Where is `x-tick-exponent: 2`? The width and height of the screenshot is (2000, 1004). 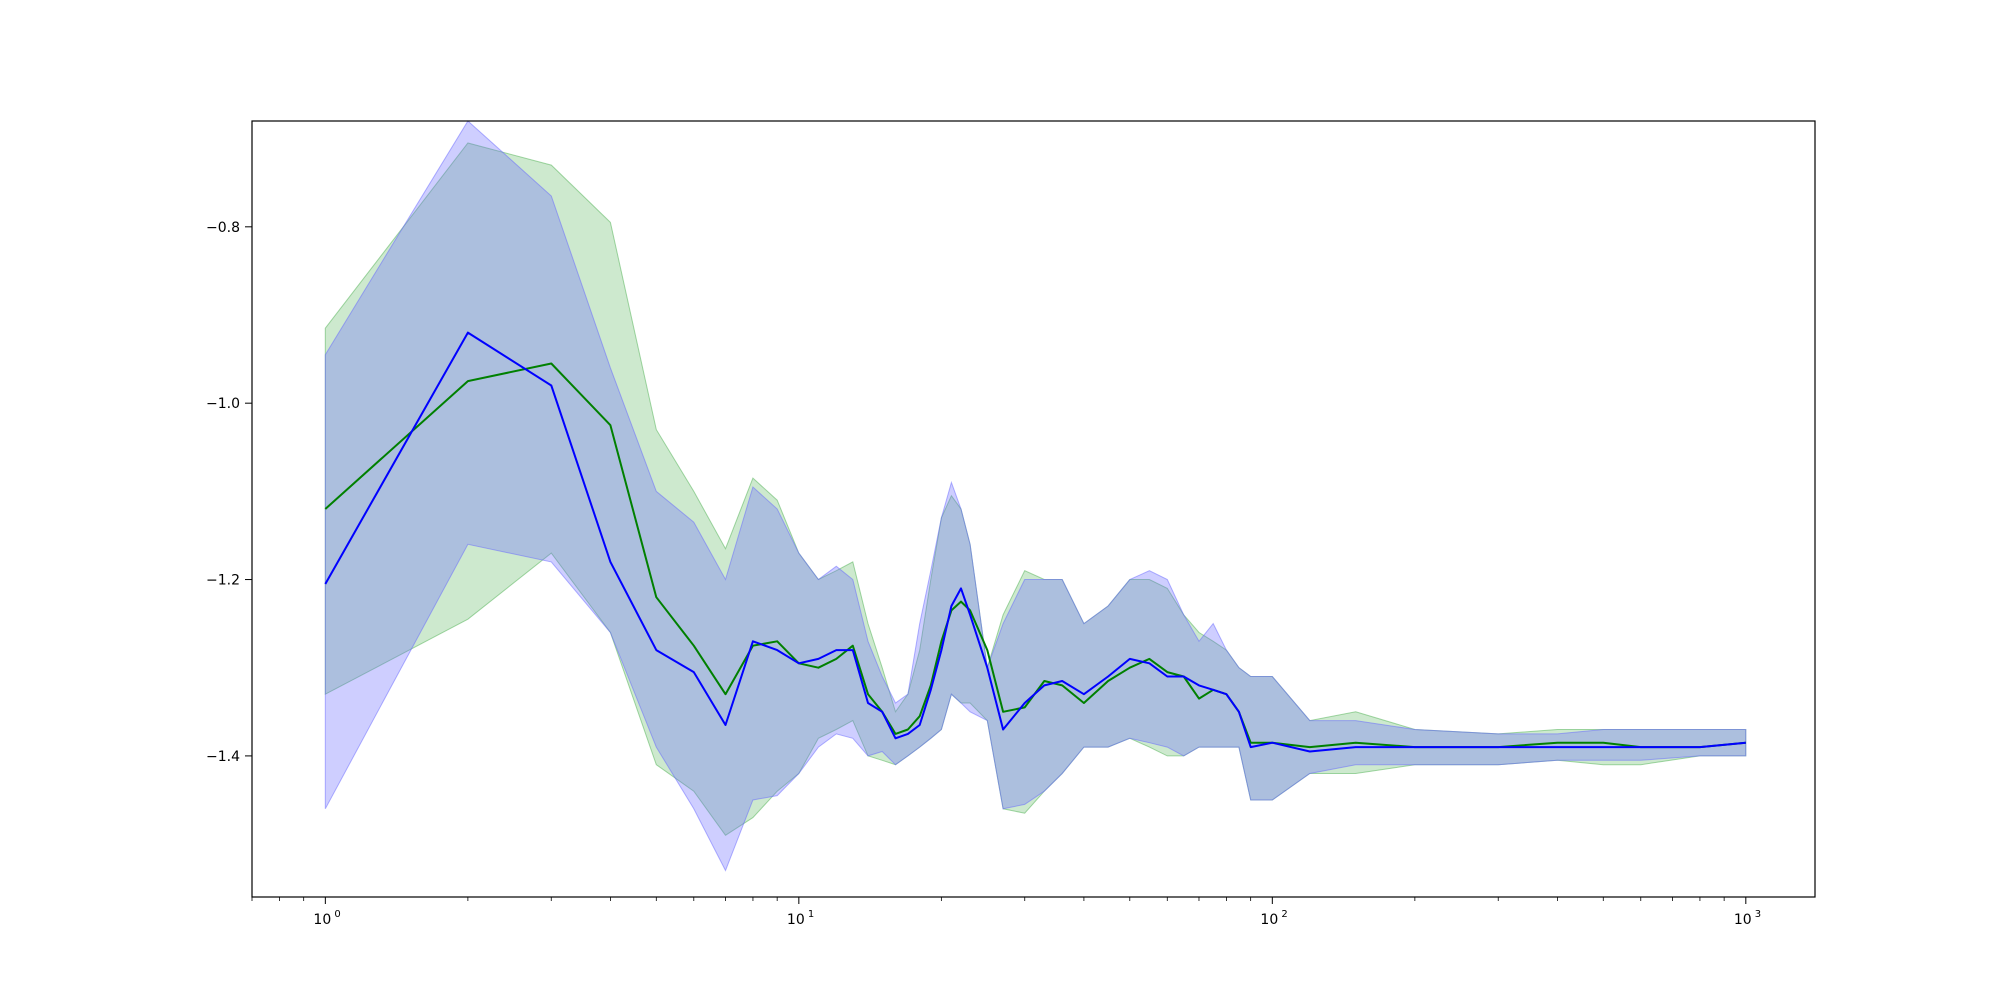 x-tick-exponent: 2 is located at coordinates (1284, 914).